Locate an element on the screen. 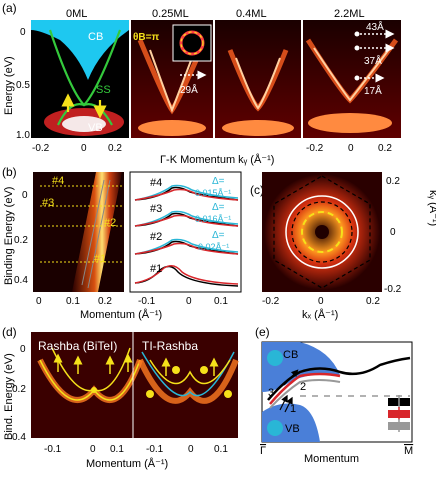 The image size is (436, 492). xtick-a4-neg: -0.2 is located at coordinates (315, 148).